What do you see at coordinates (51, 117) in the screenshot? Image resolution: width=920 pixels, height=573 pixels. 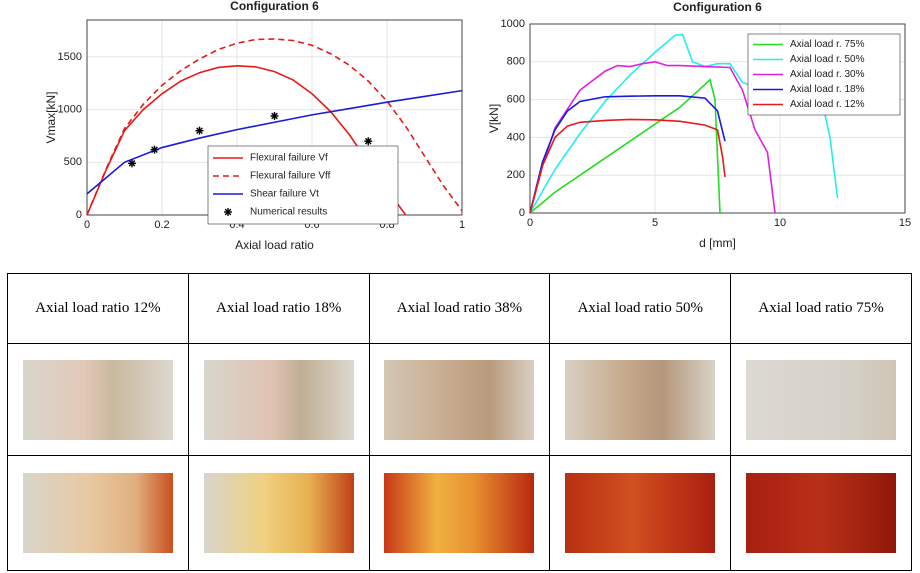 I see `y-axis-label: Vmax[kN]` at bounding box center [51, 117].